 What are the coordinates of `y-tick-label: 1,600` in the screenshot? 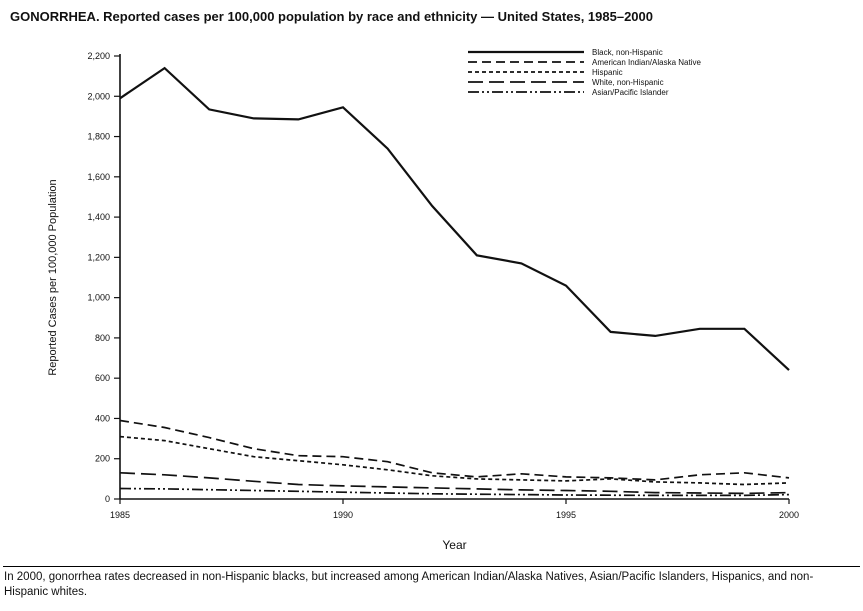 It's located at (98, 177).